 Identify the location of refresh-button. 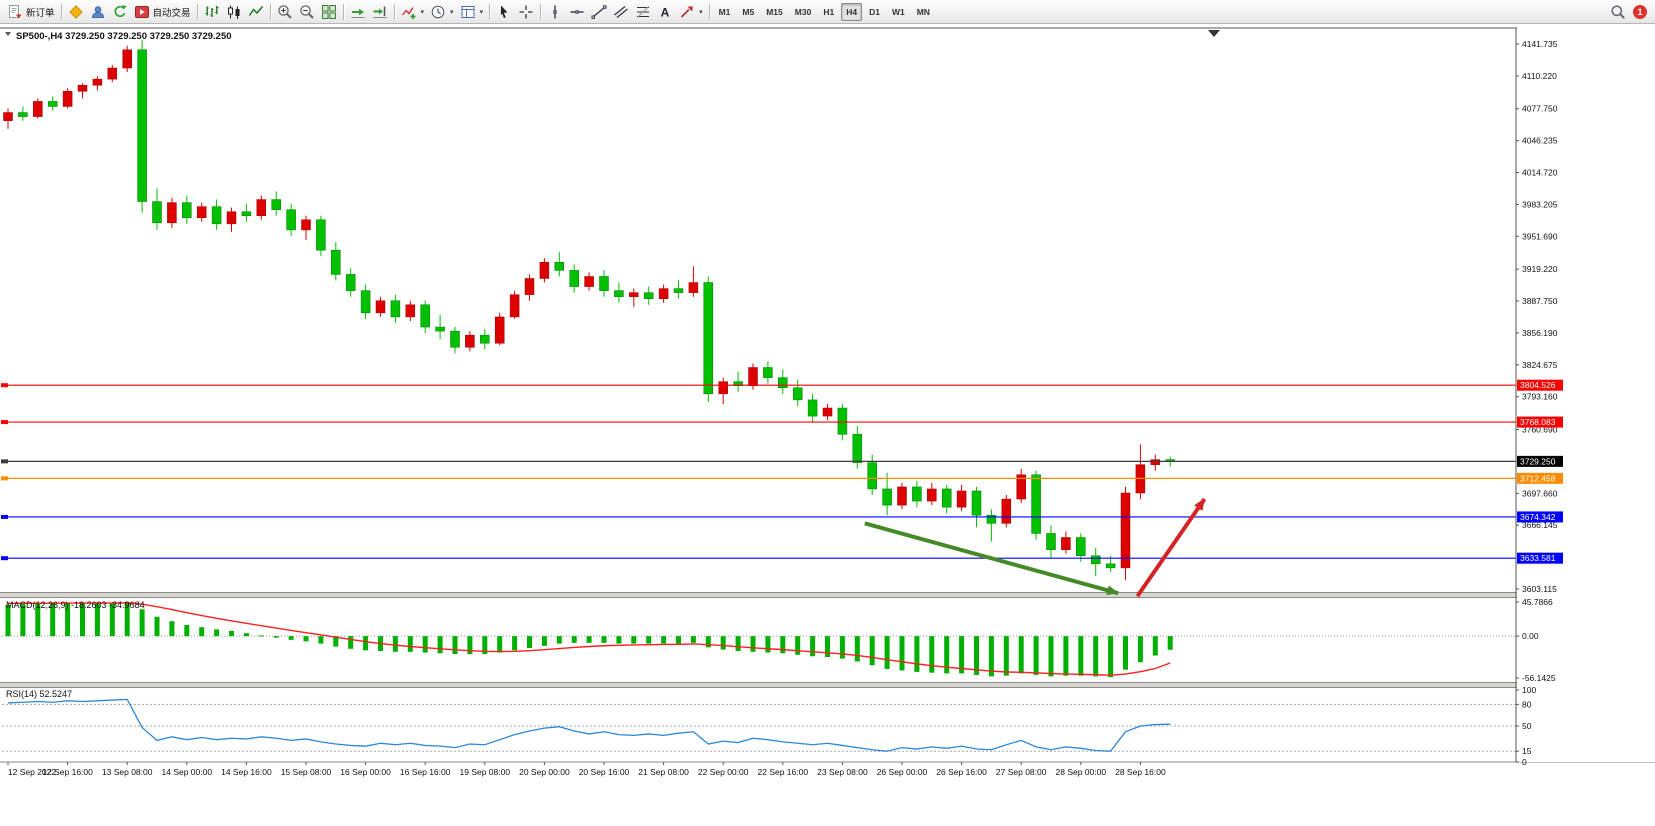
(120, 12).